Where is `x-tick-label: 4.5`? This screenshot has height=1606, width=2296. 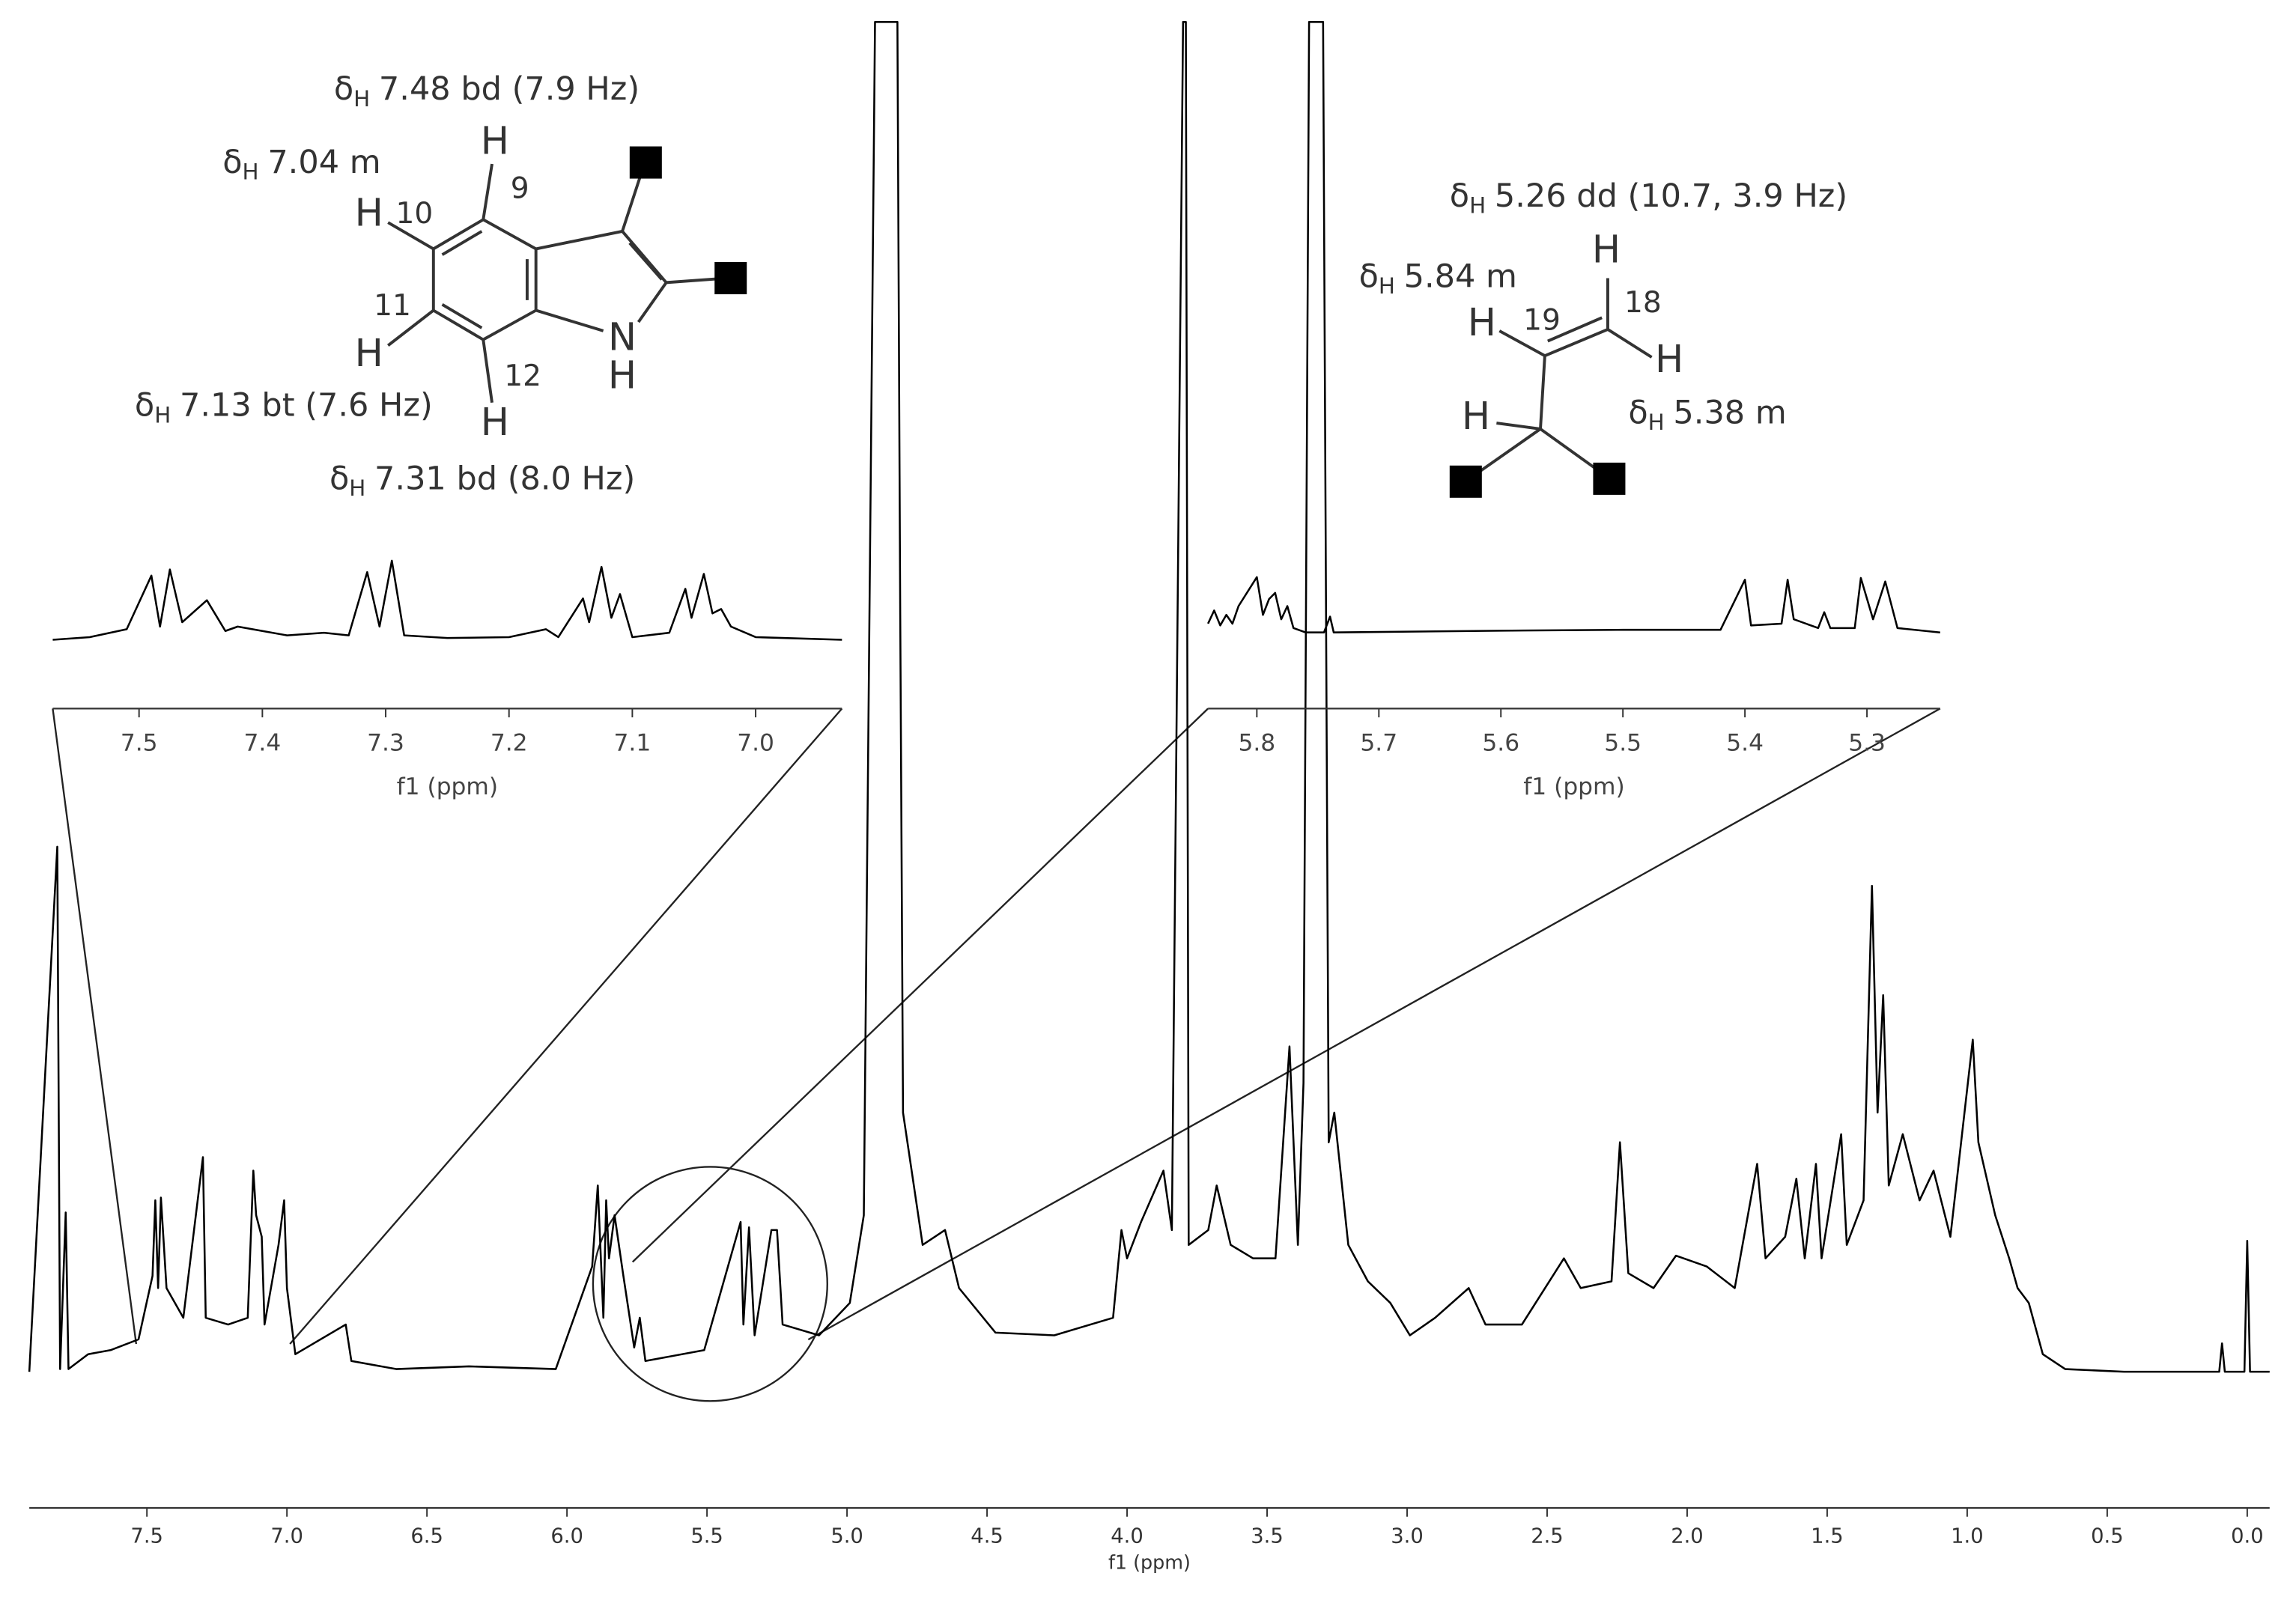
x-tick-label: 4.5 is located at coordinates (987, 1537).